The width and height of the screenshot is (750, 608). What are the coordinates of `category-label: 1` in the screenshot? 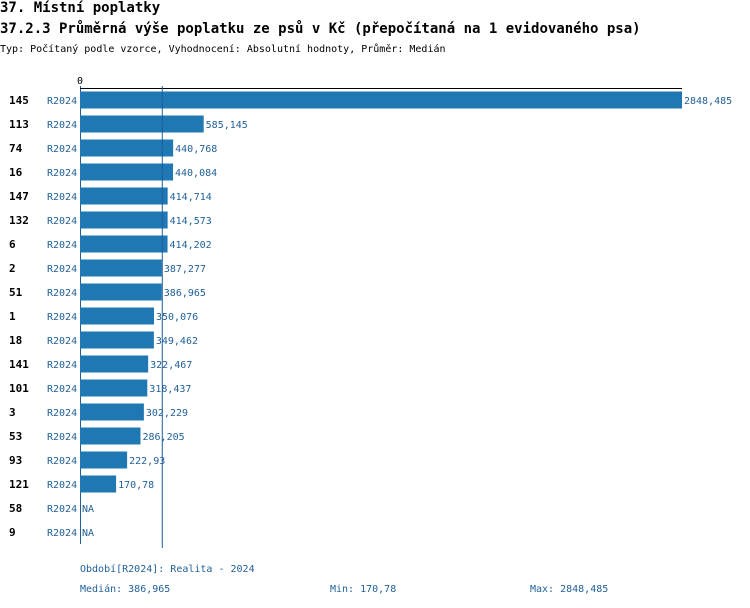 It's located at (12, 316).